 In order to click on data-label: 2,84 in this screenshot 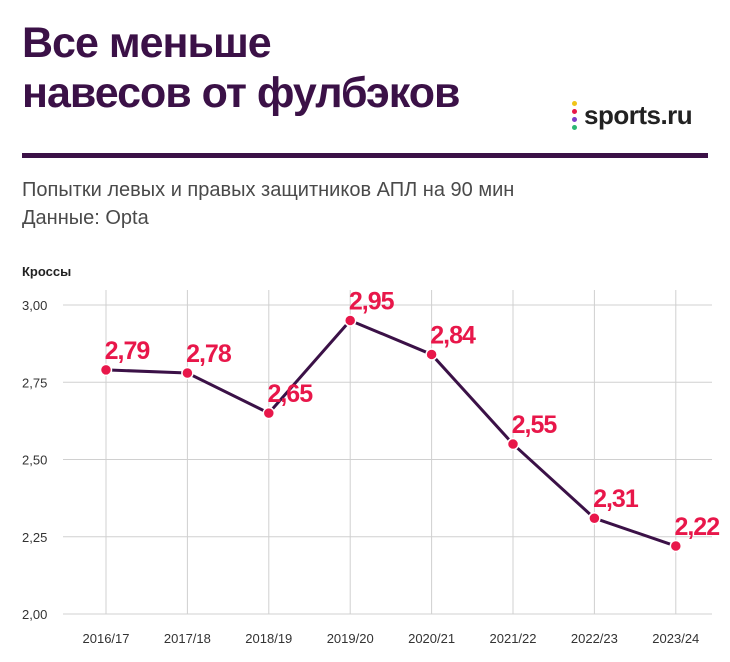, I will do `click(453, 335)`.